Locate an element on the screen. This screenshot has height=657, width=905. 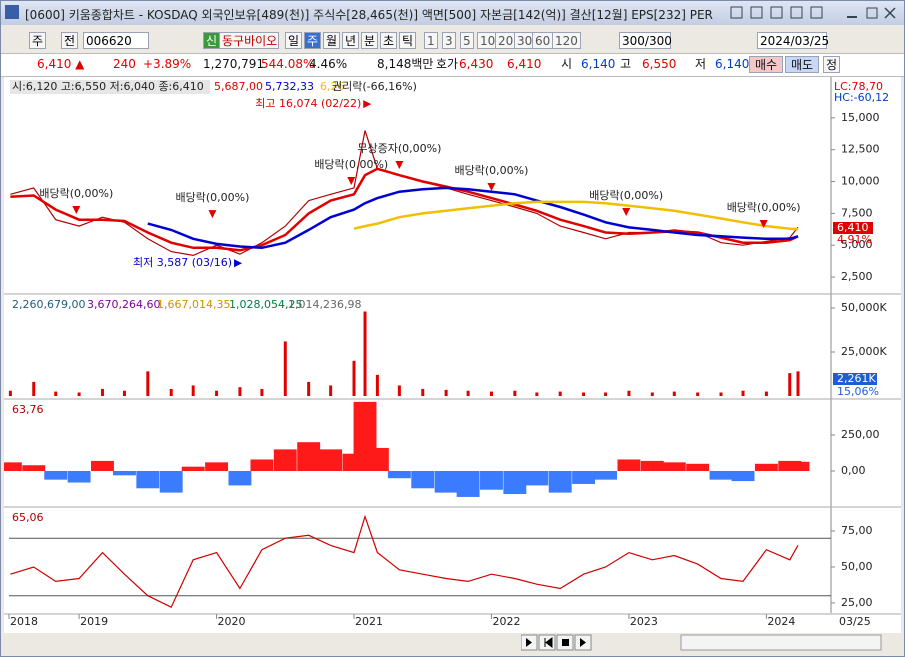
toolbar-item: 월 is located at coordinates (332, 40).